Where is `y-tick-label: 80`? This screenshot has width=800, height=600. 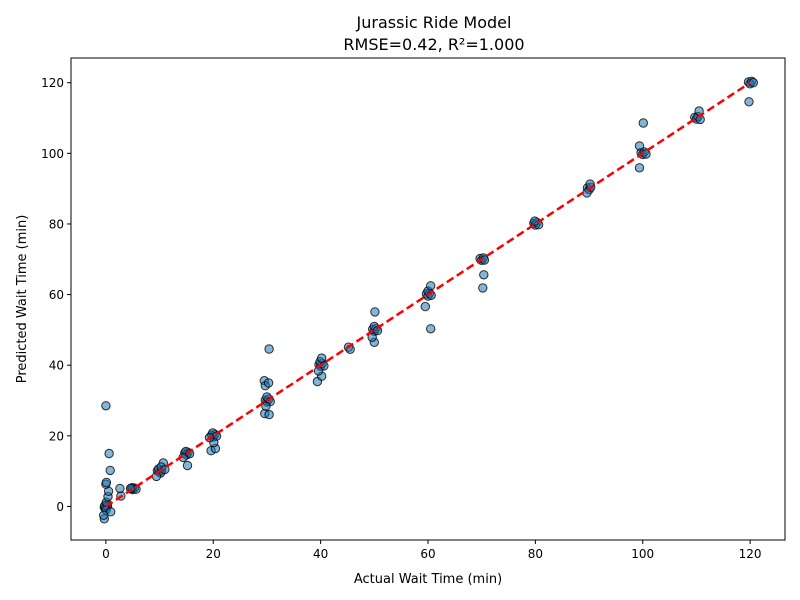 y-tick-label: 80 is located at coordinates (56, 224).